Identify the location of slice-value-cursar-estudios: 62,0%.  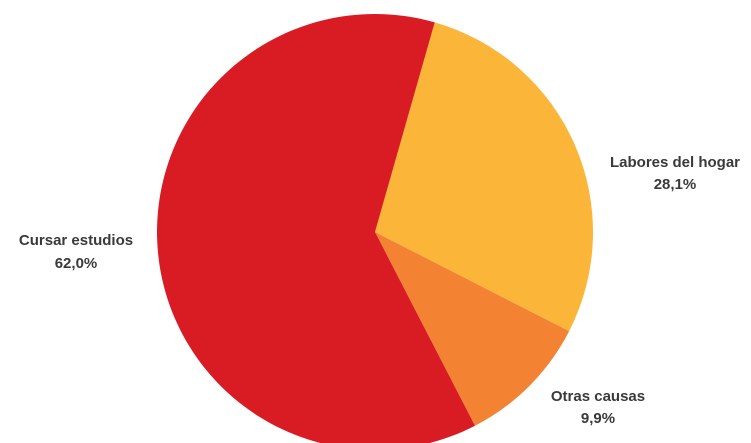
(76, 263).